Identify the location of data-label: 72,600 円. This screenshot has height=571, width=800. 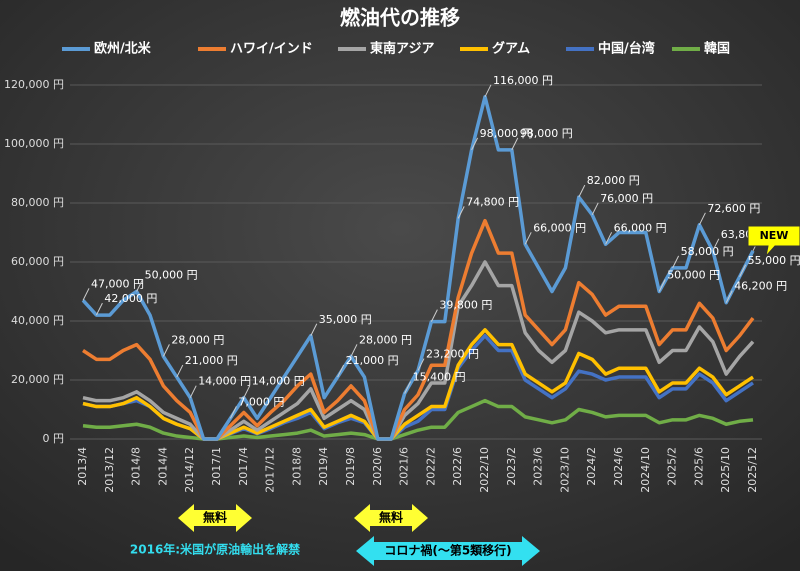
(733, 208).